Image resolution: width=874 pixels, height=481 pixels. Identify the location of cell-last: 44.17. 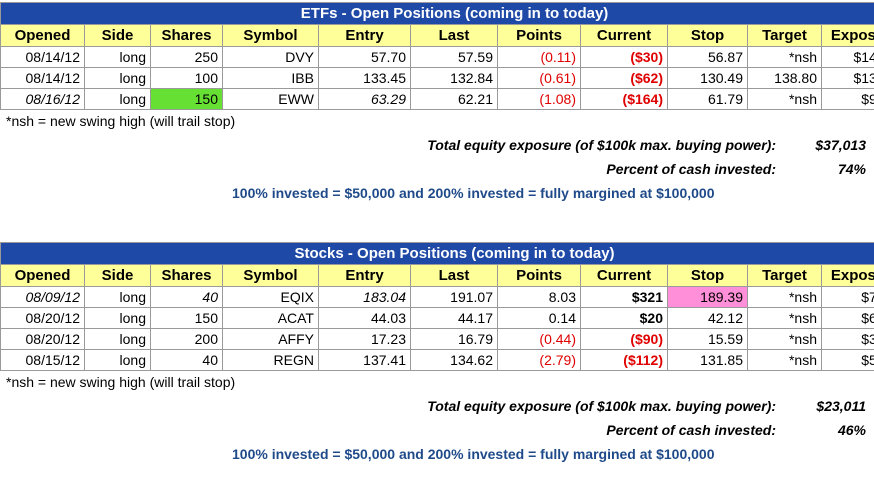
(454, 318).